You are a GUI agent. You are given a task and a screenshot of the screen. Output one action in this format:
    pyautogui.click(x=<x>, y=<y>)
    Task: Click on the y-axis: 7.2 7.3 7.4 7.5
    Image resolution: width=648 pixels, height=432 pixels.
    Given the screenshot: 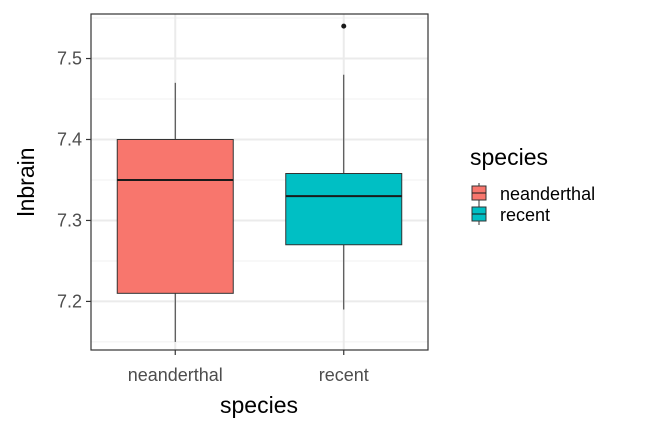 What is the action you would take?
    pyautogui.click(x=74, y=180)
    